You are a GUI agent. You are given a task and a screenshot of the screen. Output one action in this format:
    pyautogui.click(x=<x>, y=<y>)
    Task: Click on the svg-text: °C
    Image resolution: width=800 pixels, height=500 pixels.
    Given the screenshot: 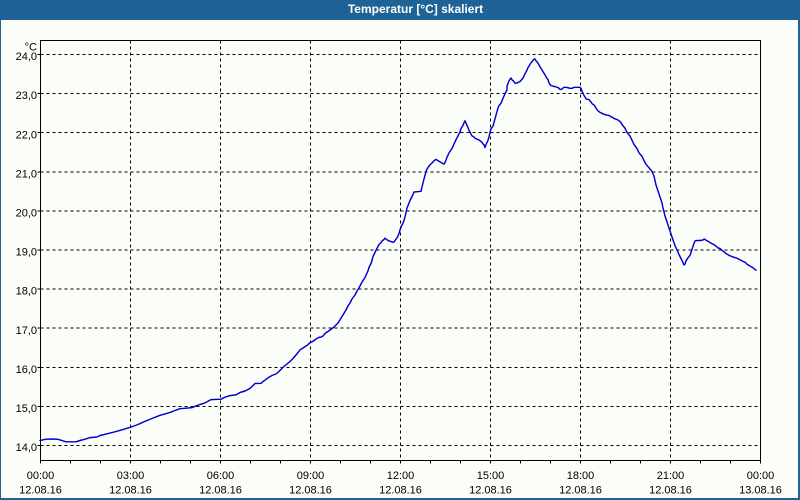 What is the action you would take?
    pyautogui.click(x=31, y=48)
    